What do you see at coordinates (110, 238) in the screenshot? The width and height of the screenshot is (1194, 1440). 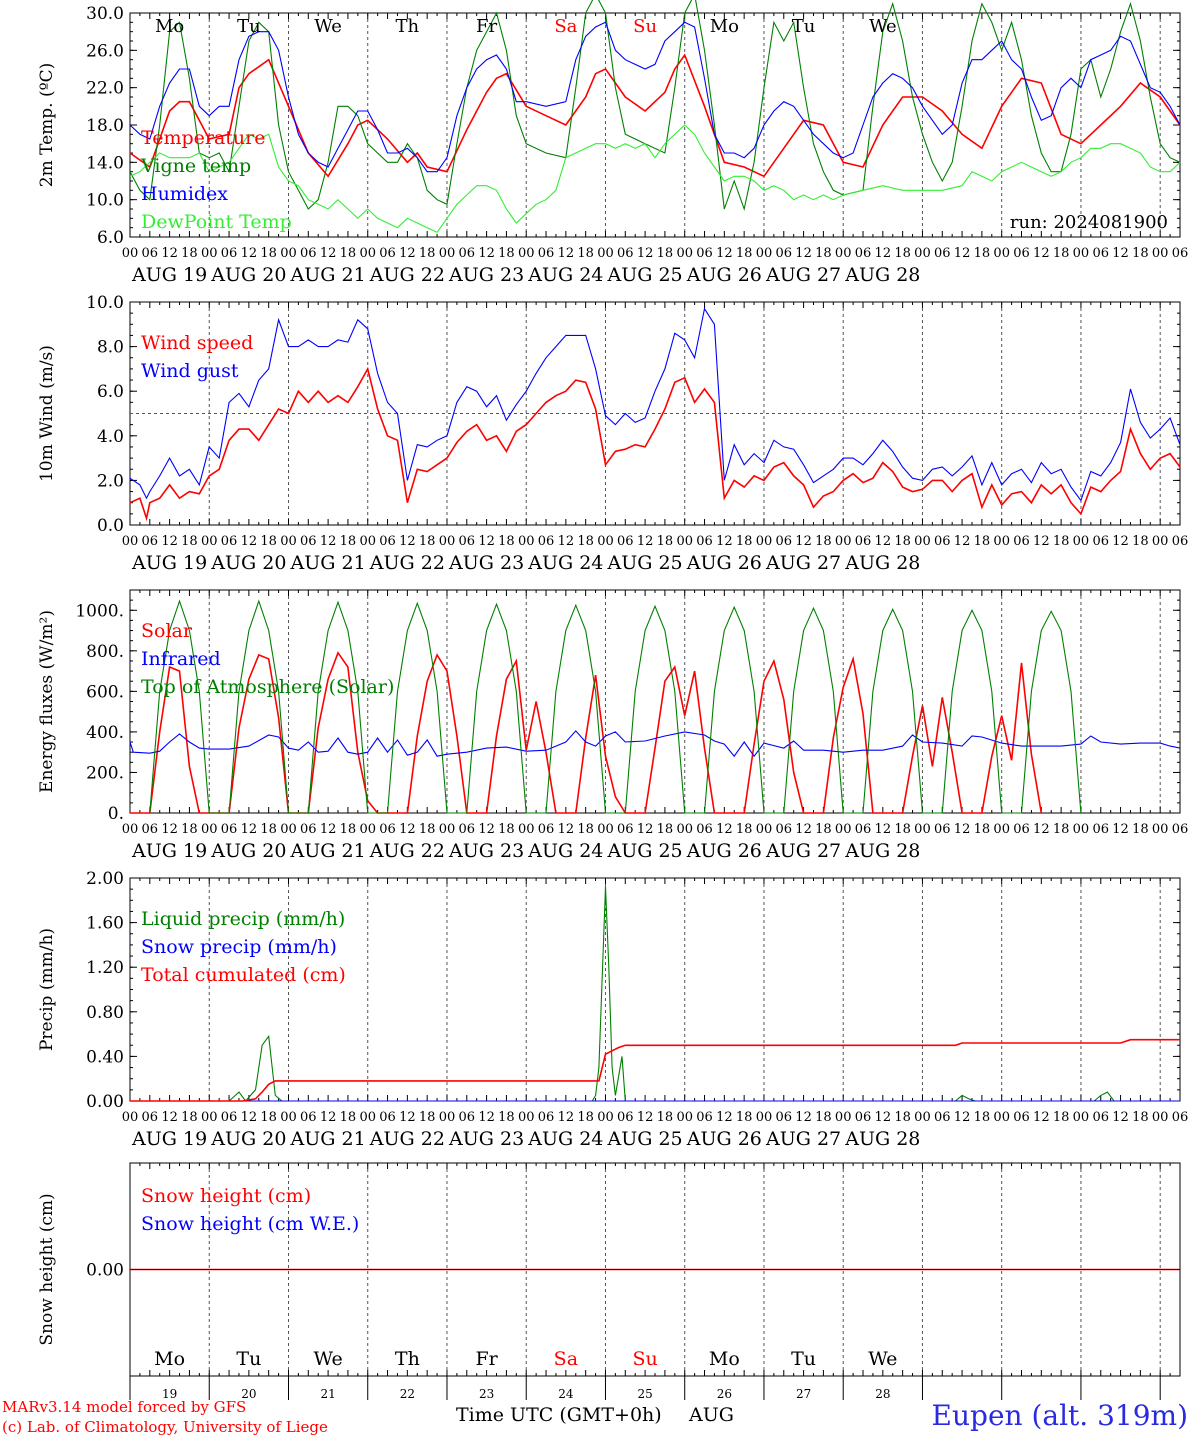 I see `y-tick-label: 6.0` at bounding box center [110, 238].